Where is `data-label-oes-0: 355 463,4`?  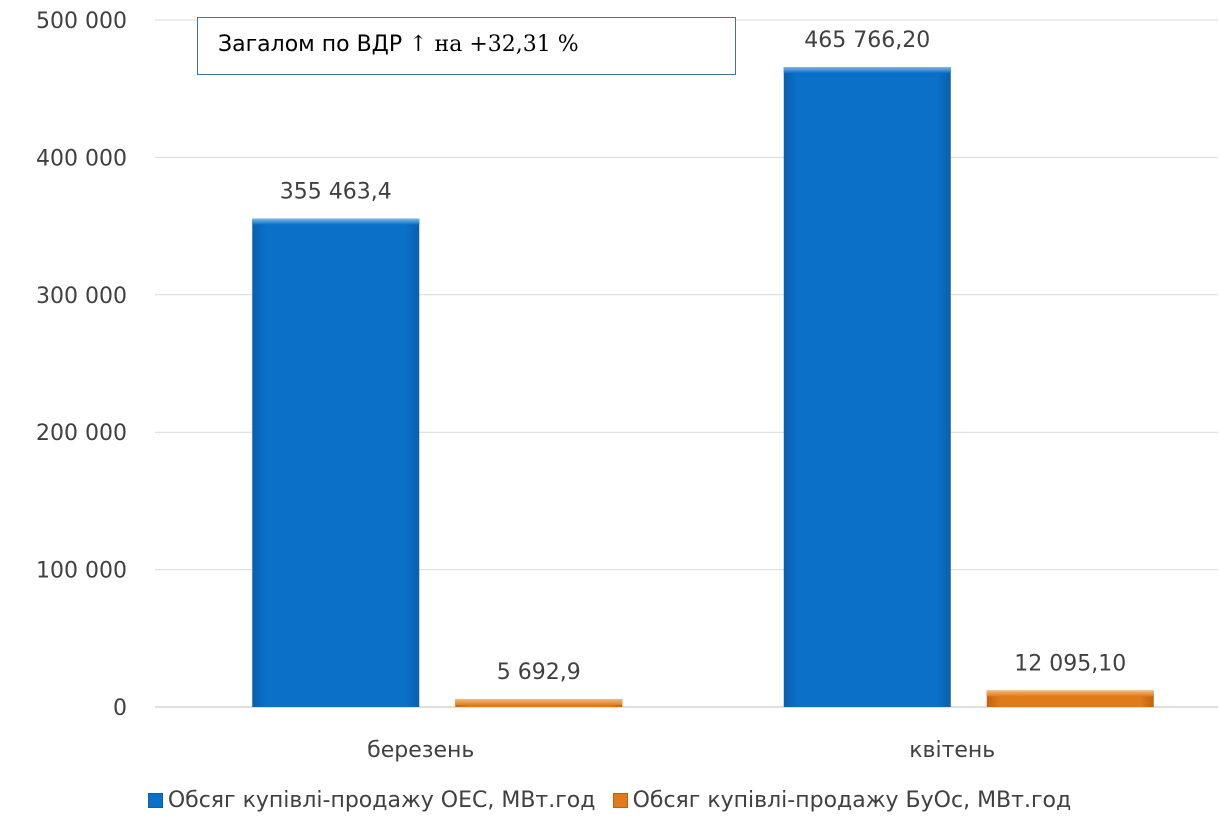 data-label-oes-0: 355 463,4 is located at coordinates (336, 192).